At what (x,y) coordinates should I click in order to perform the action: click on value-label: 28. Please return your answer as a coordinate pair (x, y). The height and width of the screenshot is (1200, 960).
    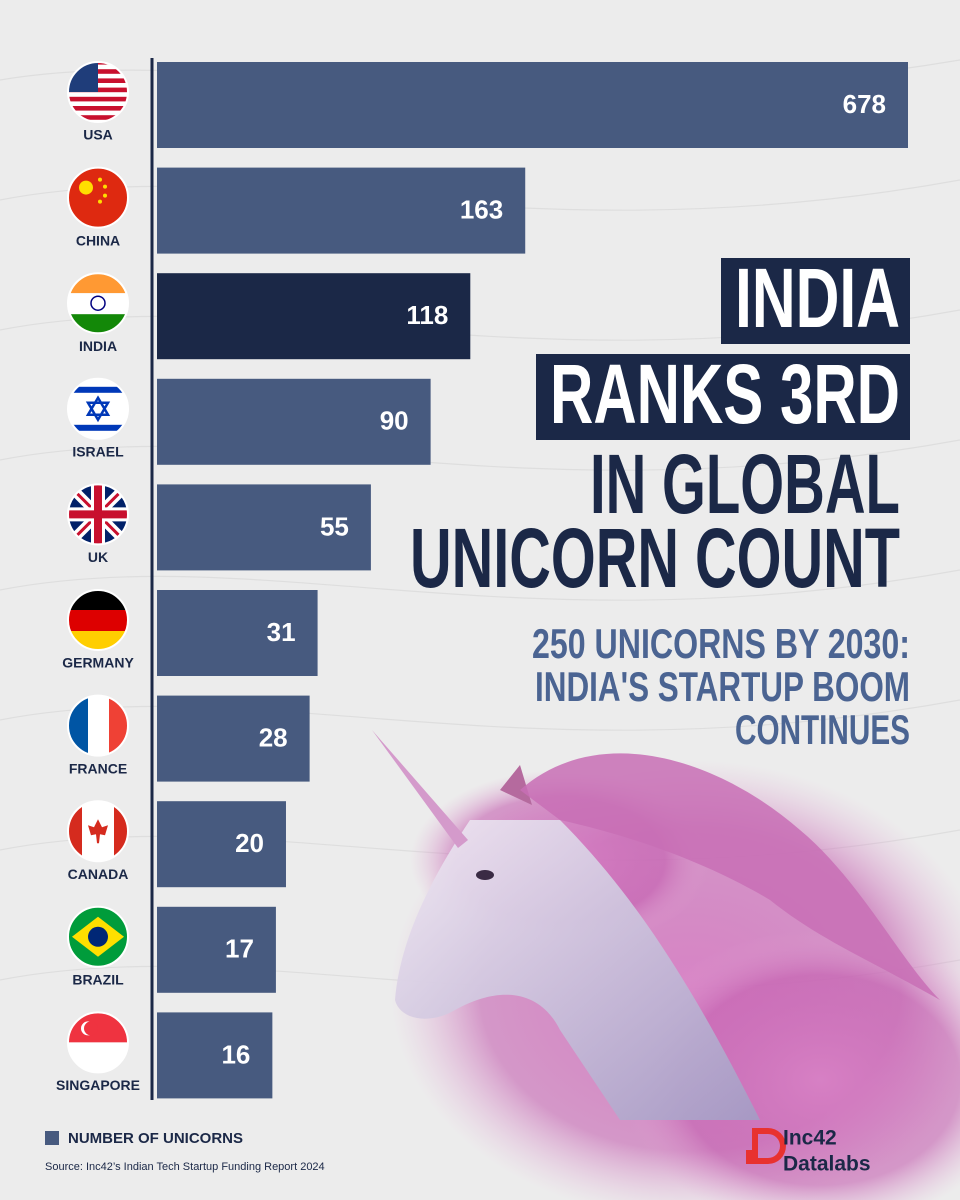
    Looking at the image, I should click on (273, 737).